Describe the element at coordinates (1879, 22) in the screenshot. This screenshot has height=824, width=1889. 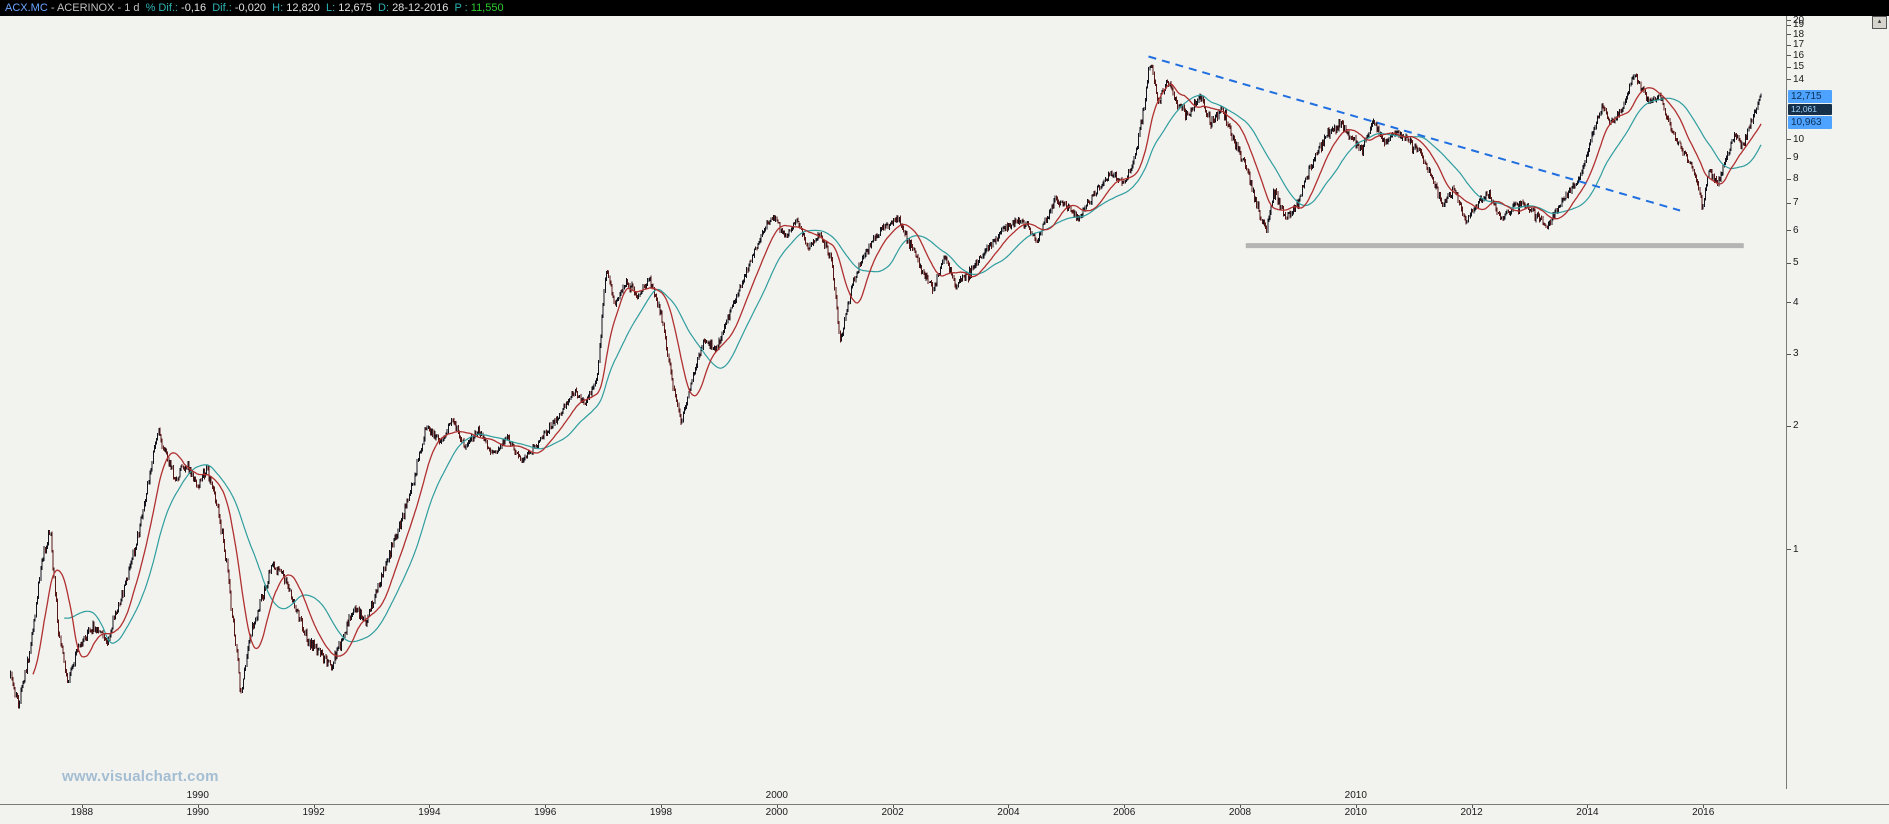
I see `scrollbar-up-button: ▴` at that location.